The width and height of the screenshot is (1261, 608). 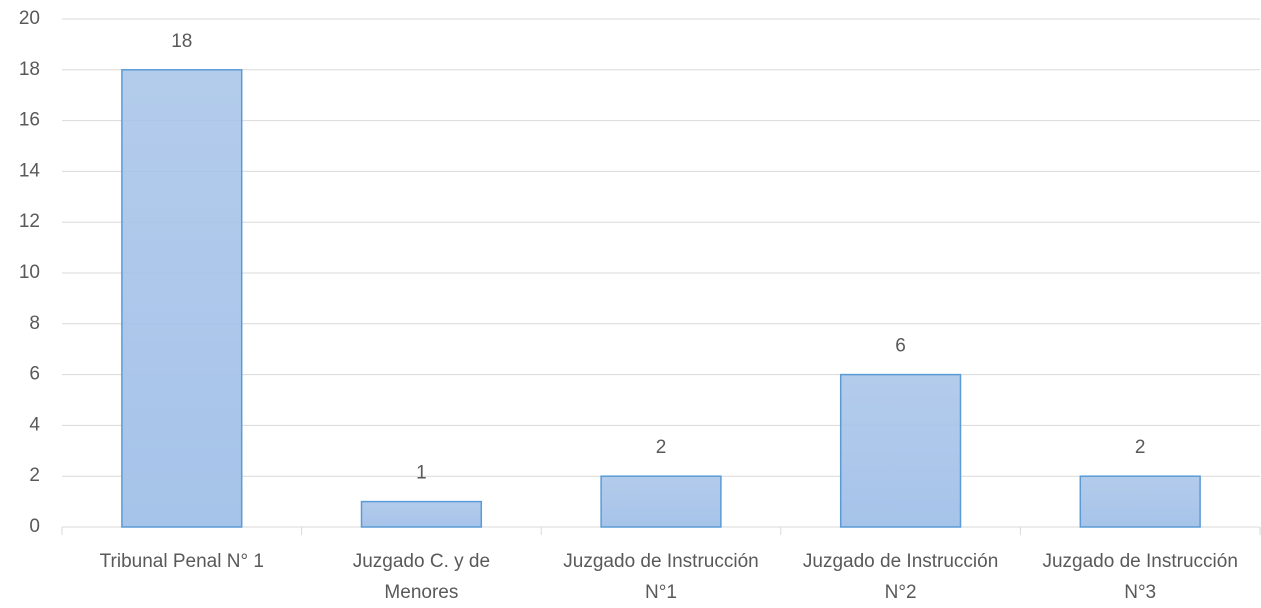 I want to click on data-label: 1, so click(x=421, y=473).